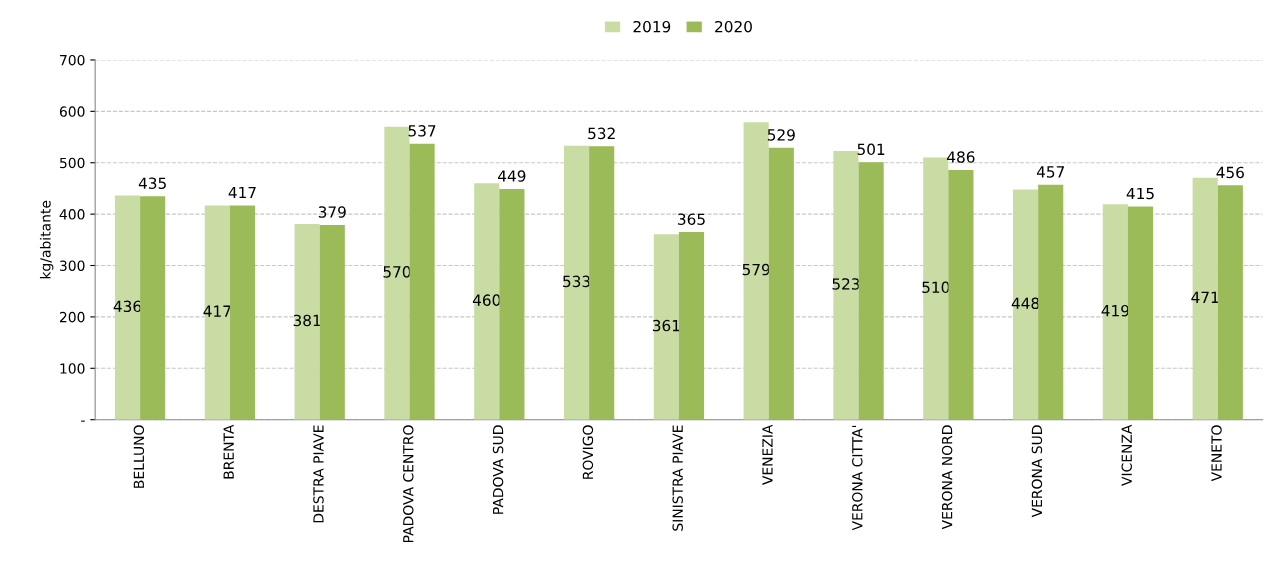  I want to click on y-tick-label: 200, so click(72, 317).